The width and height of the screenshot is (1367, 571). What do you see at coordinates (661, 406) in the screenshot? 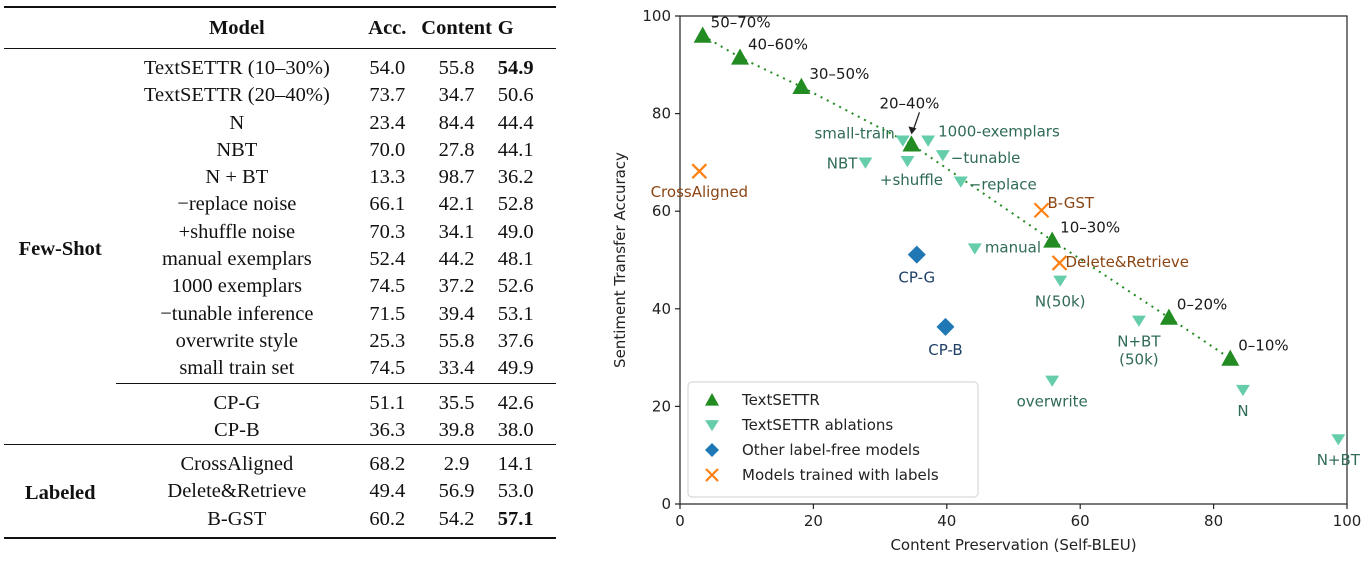
I see `y-tick-label: 20` at bounding box center [661, 406].